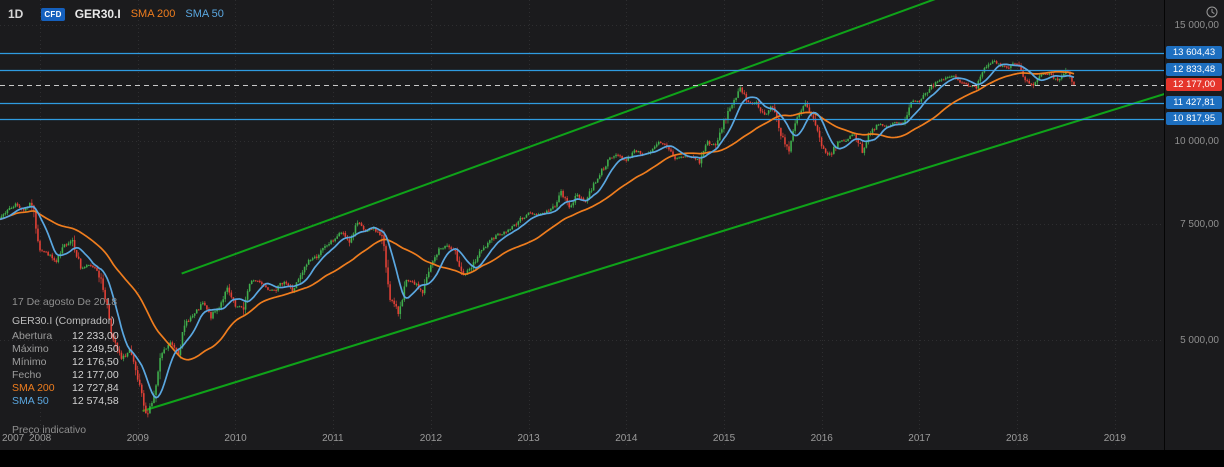 The height and width of the screenshot is (467, 1224). I want to click on high-label: Máximo, so click(30, 349).